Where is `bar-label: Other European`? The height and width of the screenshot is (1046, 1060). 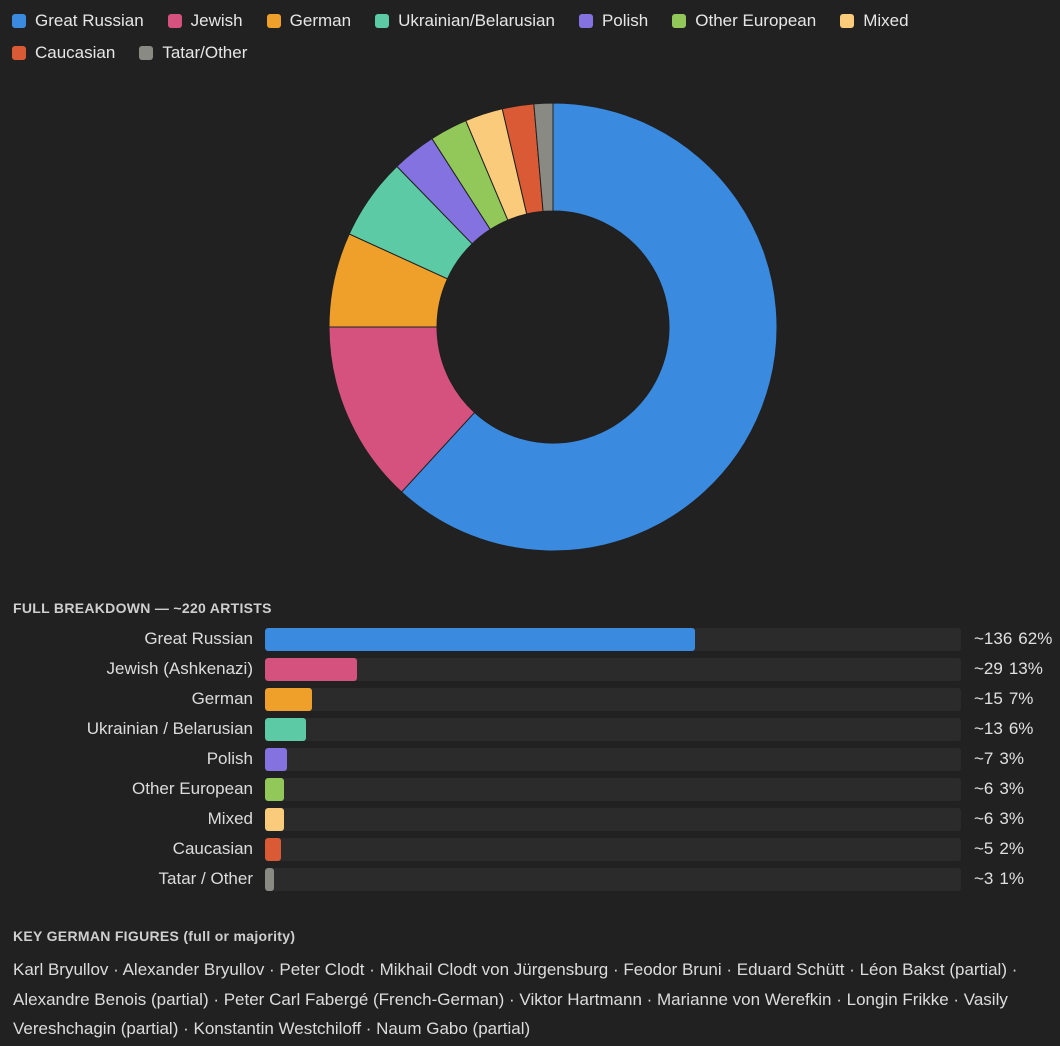 bar-label: Other European is located at coordinates (192, 788).